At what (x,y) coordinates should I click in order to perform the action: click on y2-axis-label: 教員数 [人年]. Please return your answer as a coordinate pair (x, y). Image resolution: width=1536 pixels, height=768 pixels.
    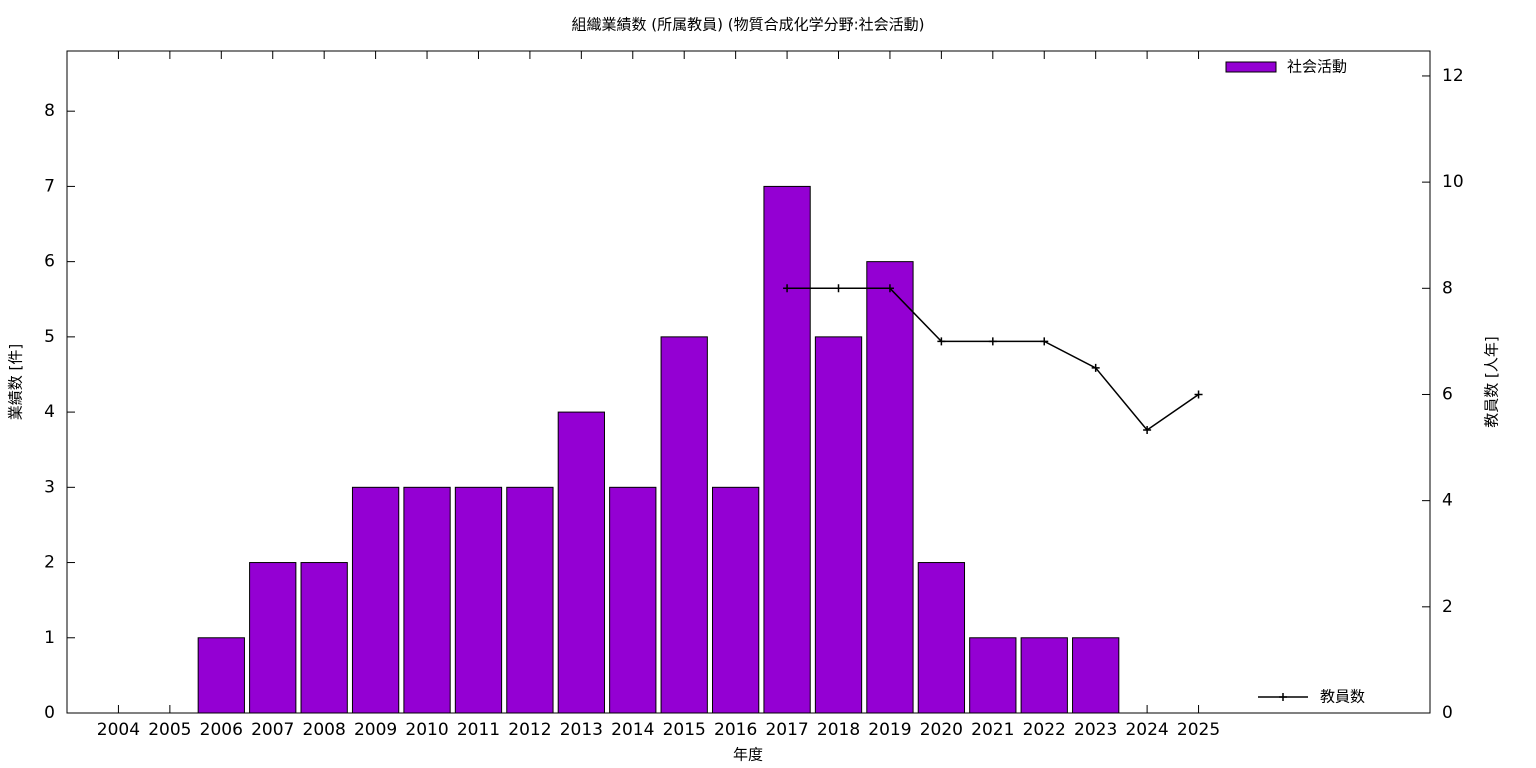
    Looking at the image, I should click on (1492, 381).